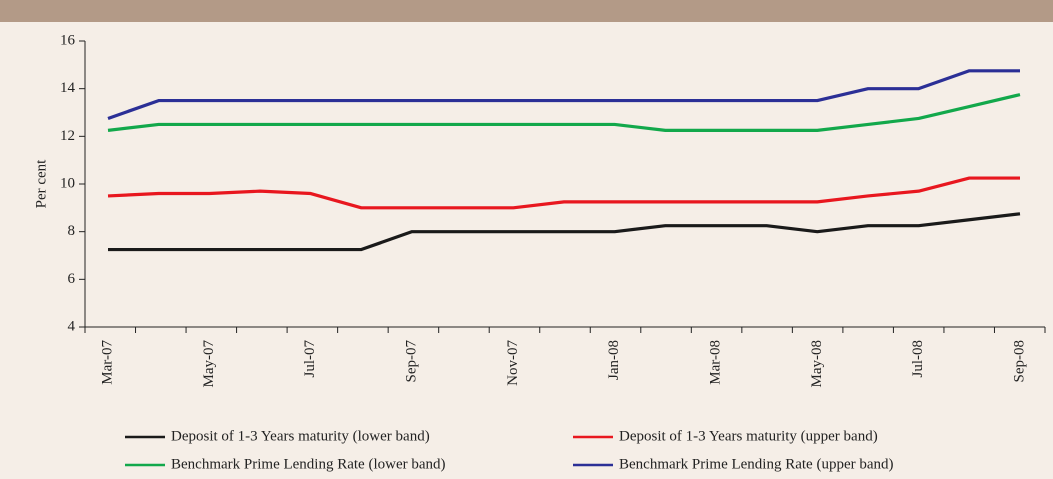 The height and width of the screenshot is (479, 1053). I want to click on x-tick-label: Sep-08, so click(1019, 361).